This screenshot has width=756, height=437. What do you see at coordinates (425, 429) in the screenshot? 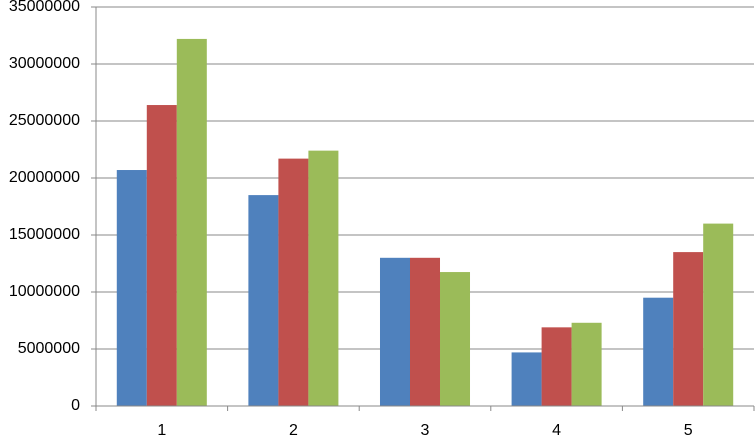
I see `x-tick-label: 3` at bounding box center [425, 429].